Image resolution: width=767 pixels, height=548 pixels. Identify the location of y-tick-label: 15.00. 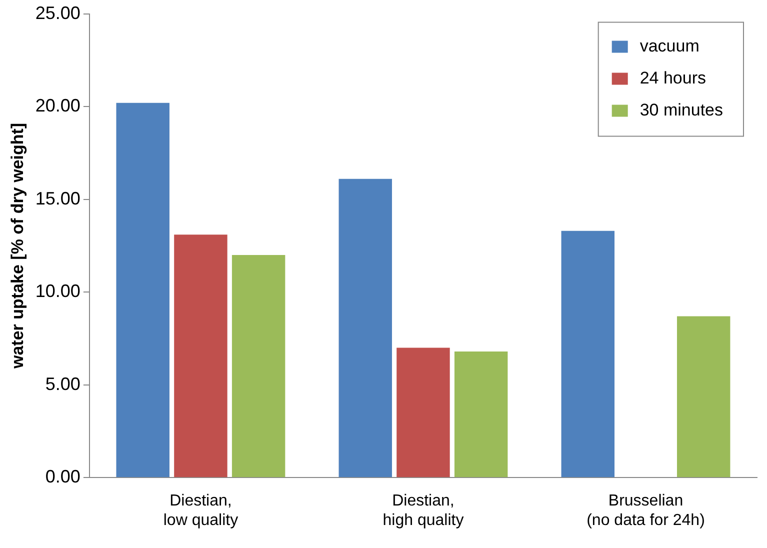
(57, 198).